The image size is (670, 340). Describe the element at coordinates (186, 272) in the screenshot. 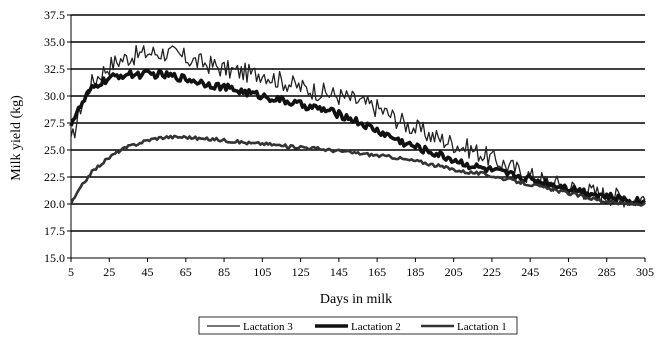

I see `x-tick-label: 65` at that location.